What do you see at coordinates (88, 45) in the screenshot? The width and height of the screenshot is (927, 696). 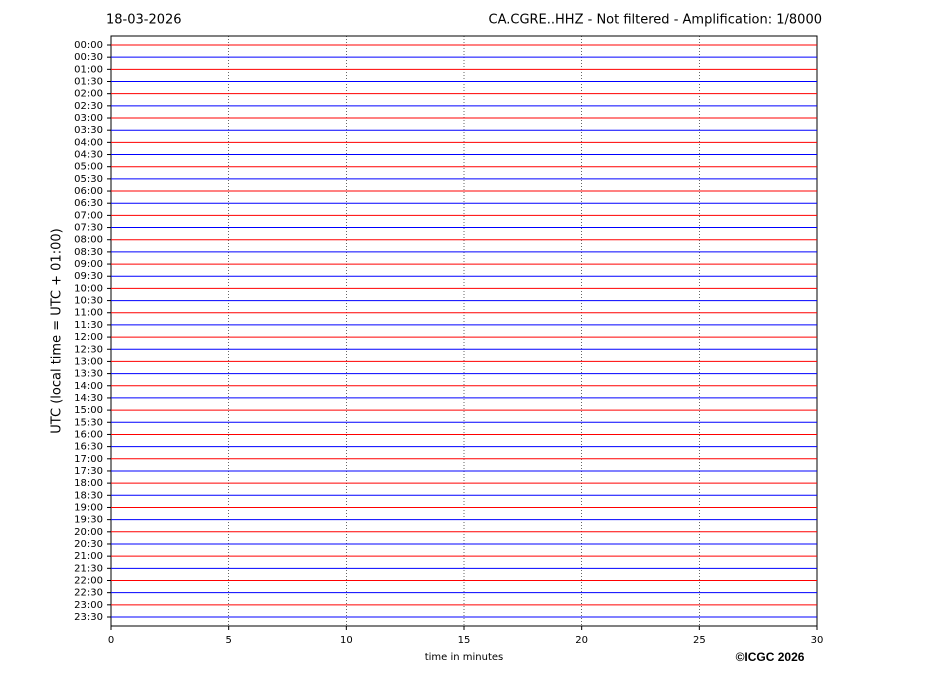 I see `row-label: 00:00` at bounding box center [88, 45].